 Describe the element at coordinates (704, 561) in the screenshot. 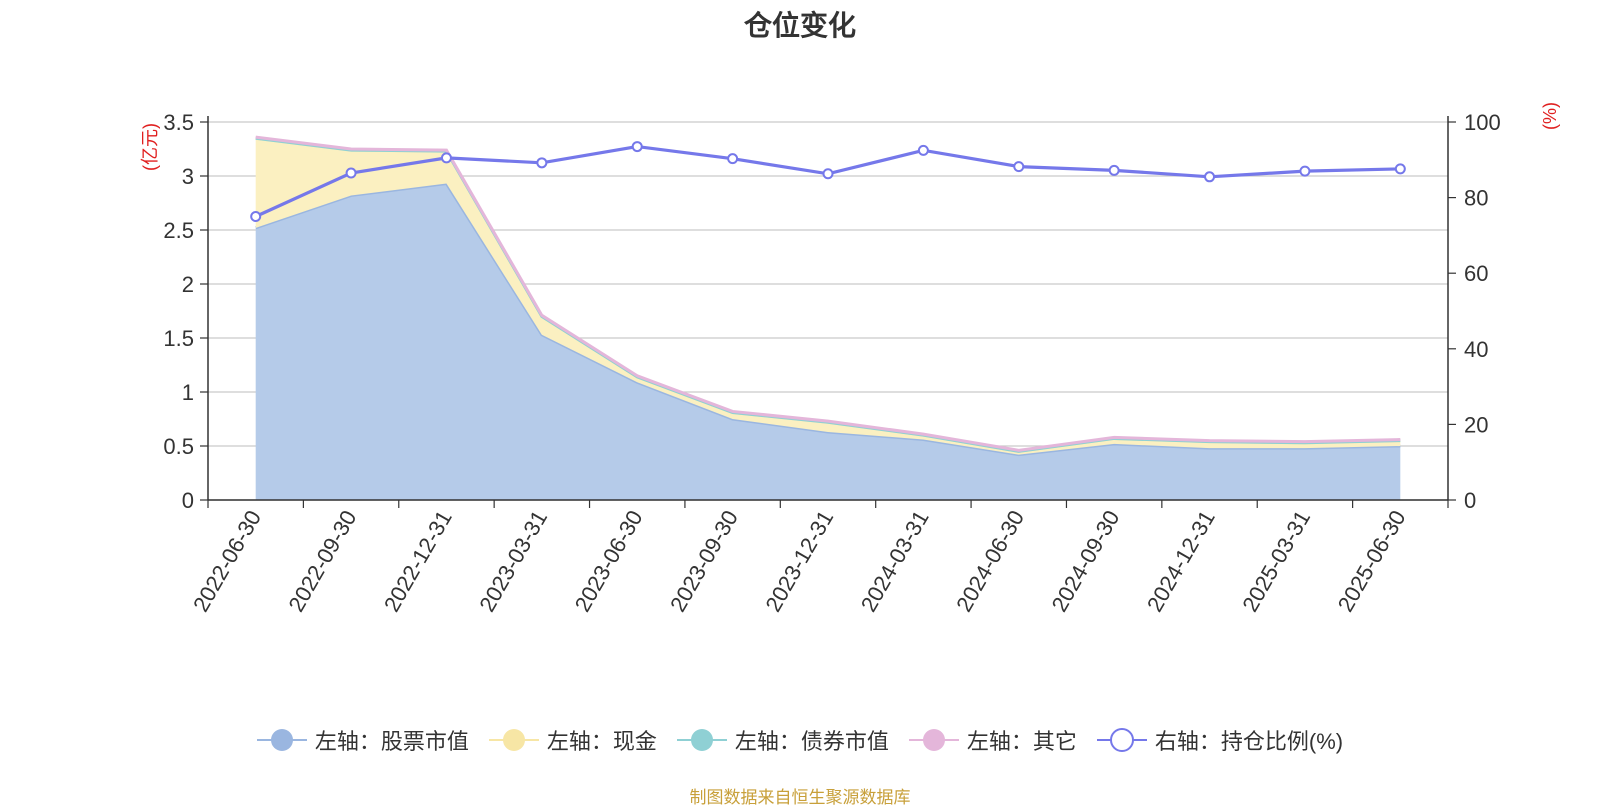

I see `x-tick-label: 2023-09-30` at that location.